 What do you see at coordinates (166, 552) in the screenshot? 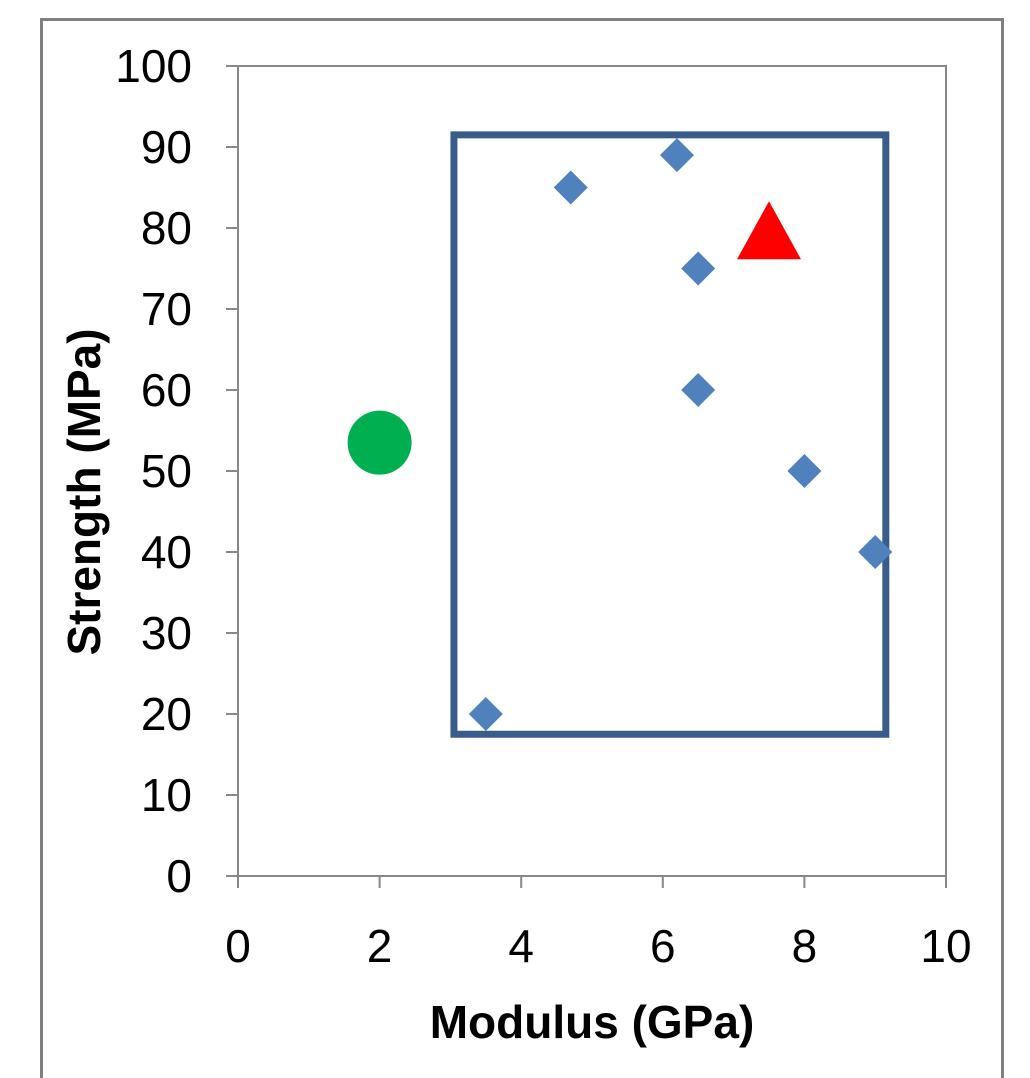
I see `y-tick-label: 40` at bounding box center [166, 552].